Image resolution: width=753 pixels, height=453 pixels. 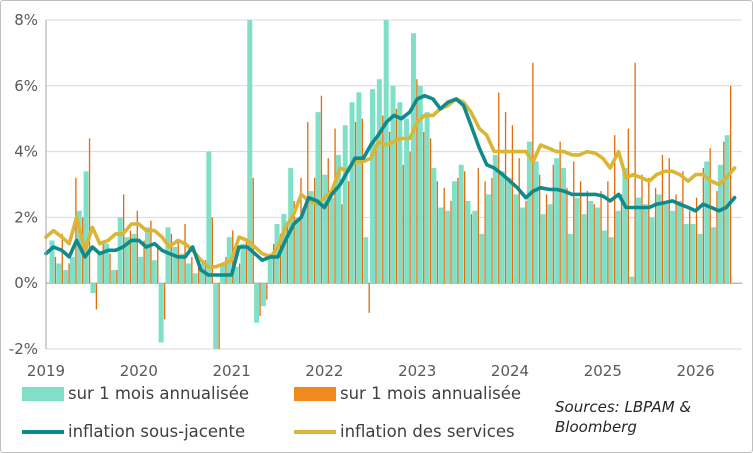 I want to click on y-tick-label: 2%, so click(x=26, y=217).